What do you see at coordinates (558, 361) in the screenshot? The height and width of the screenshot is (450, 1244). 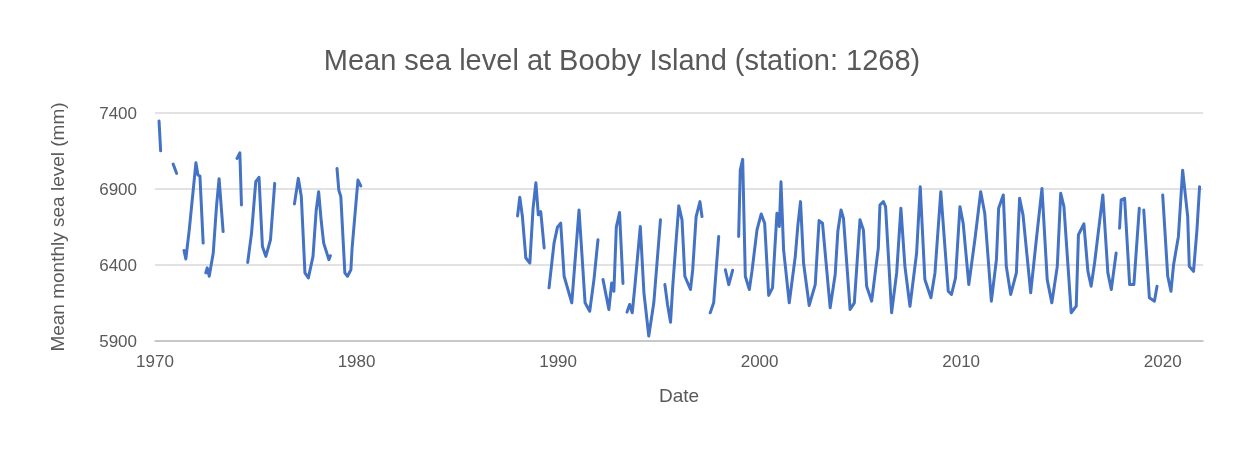 I see `x-tick-label: 1990` at bounding box center [558, 361].